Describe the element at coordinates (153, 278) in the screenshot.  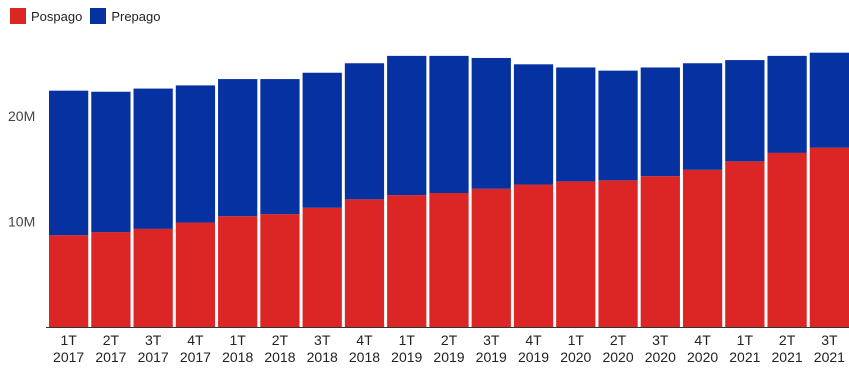
I see `bar-pospago-3t-2017` at that location.